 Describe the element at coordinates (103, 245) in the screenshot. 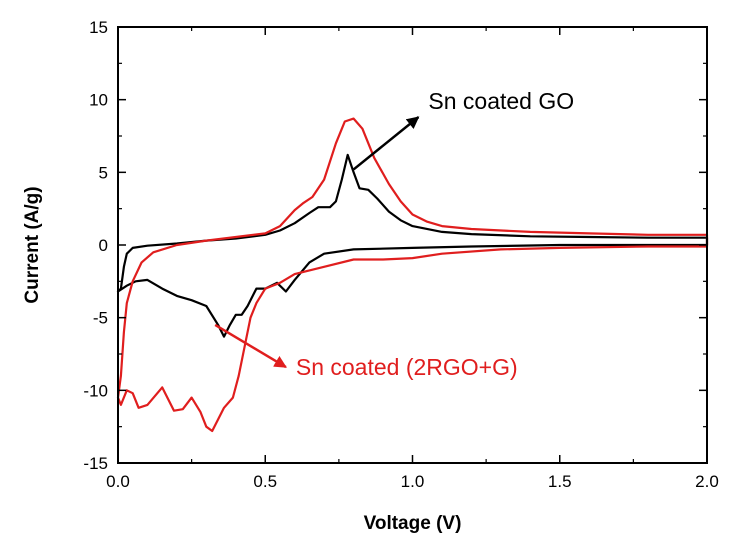

I see `y-tick-label: 0` at that location.